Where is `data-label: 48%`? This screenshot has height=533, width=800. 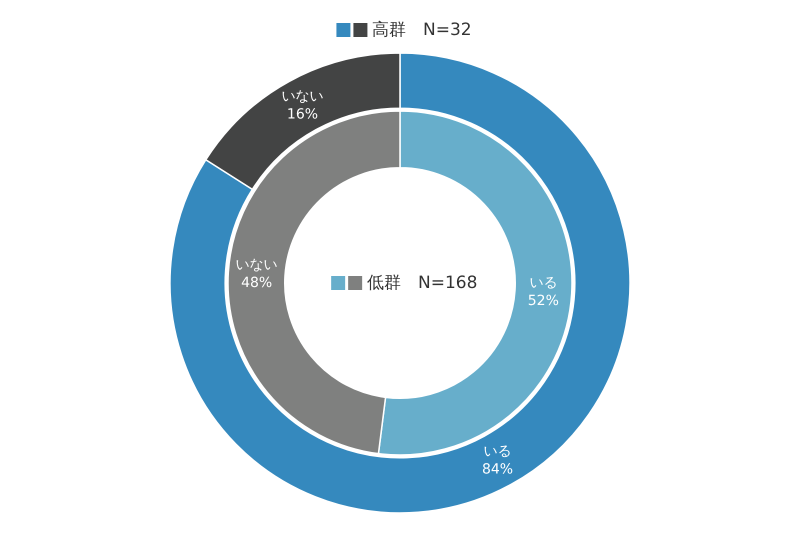
data-label: 48% is located at coordinates (256, 283).